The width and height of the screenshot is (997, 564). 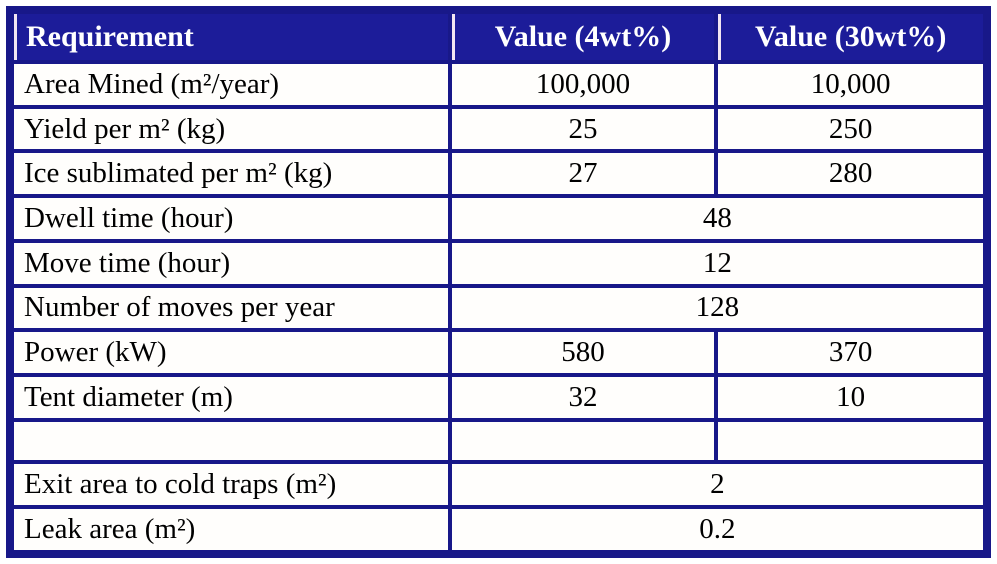 What do you see at coordinates (230, 36) in the screenshot?
I see `header-requirement: Requirement` at bounding box center [230, 36].